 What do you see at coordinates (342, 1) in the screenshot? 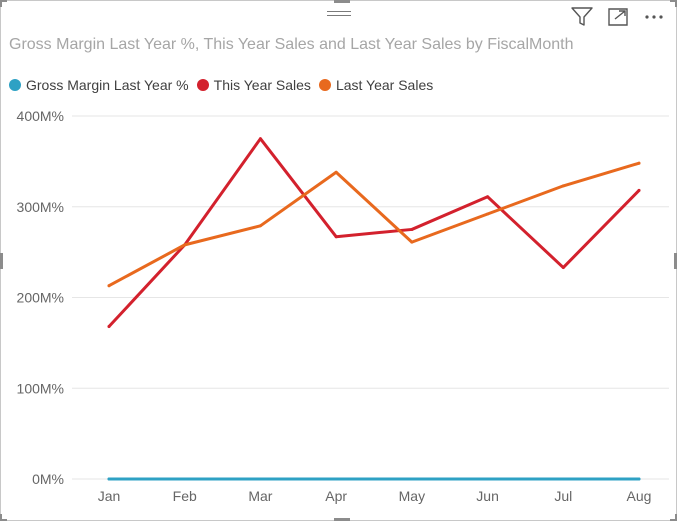
I see `resize-handle-top` at bounding box center [342, 1].